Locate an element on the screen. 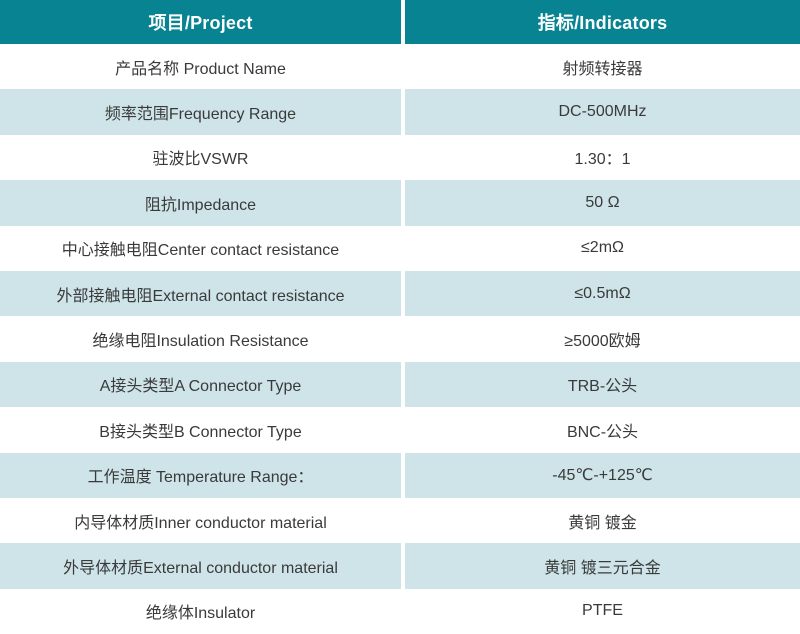 The height and width of the screenshot is (634, 800). table-row: 外部接触电阻External contact resistance ≤0.5mΩ is located at coordinates (400, 293).